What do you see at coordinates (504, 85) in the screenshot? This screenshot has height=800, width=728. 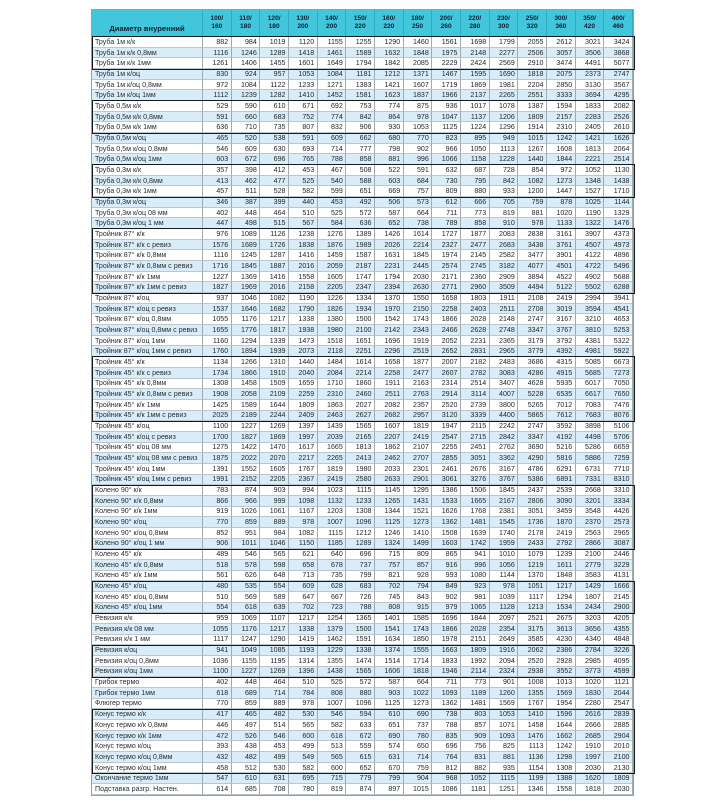 I see `price-cell: 1981` at bounding box center [504, 85].